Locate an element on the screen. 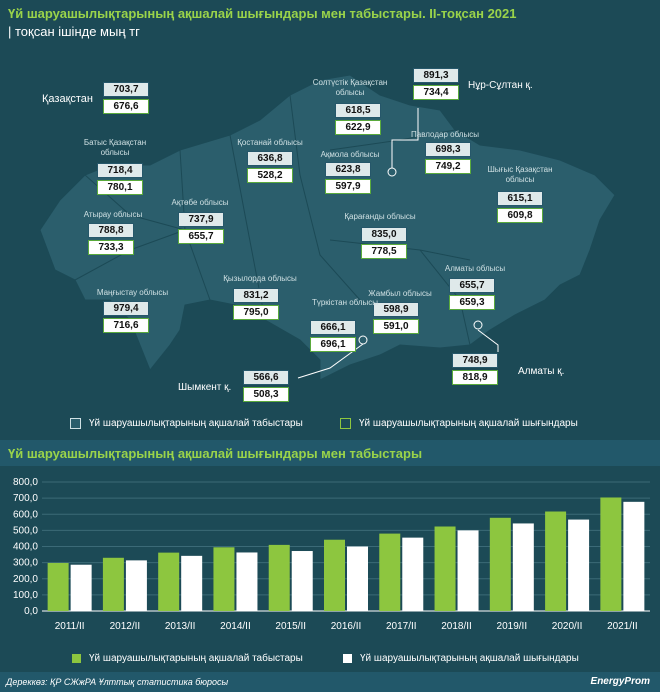 This screenshot has width=660, height=692. pavlodar-label: Павлодар облысы is located at coordinates (445, 134).